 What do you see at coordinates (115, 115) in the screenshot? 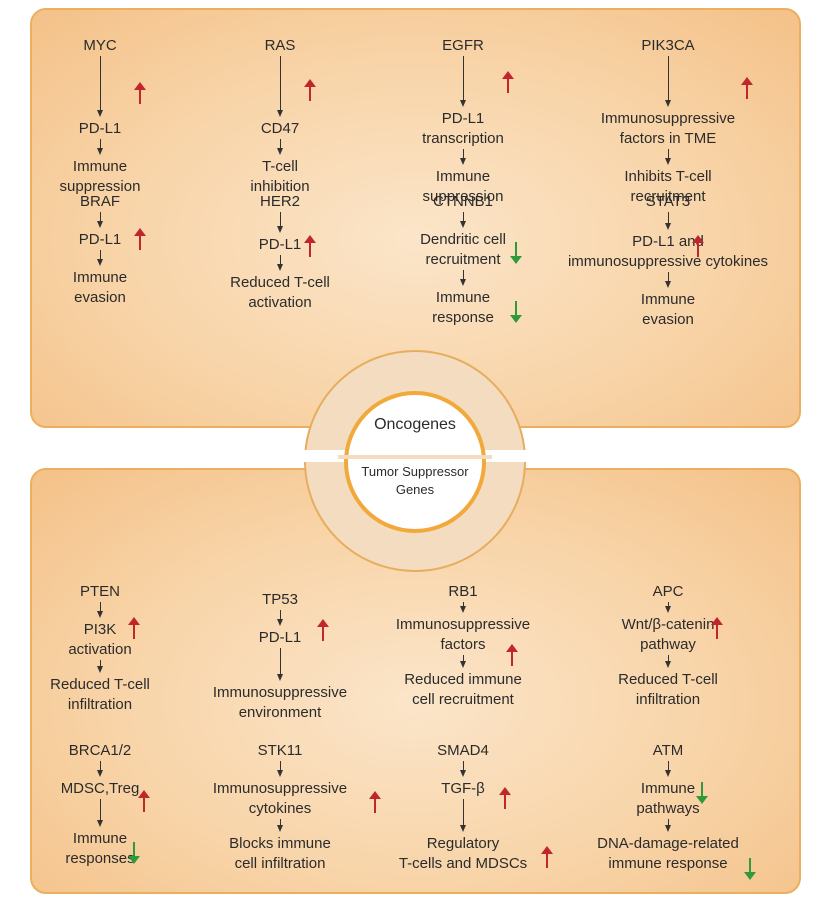
I see `oncogenes-gene-block-myc: MYC PD-L1 Immune suppression` at bounding box center [115, 115].